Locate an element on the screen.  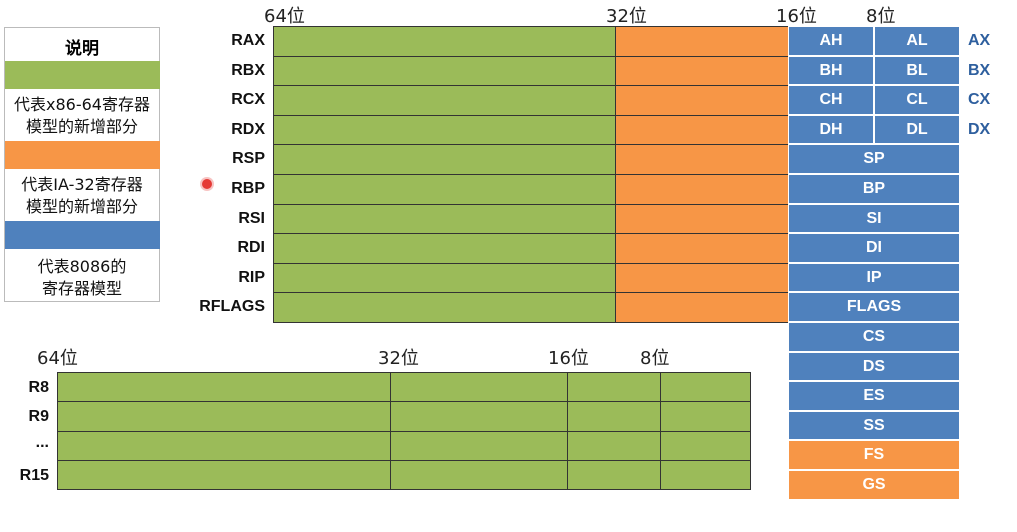
reg-16bit-name: DX is located at coordinates (979, 129).